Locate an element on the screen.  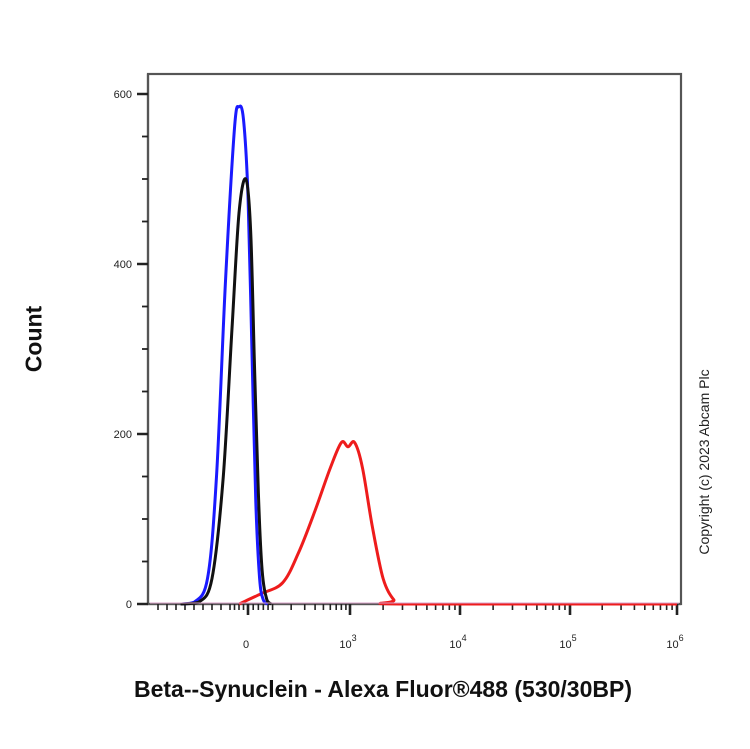
y-axis-label: Count is located at coordinates (33, 339).